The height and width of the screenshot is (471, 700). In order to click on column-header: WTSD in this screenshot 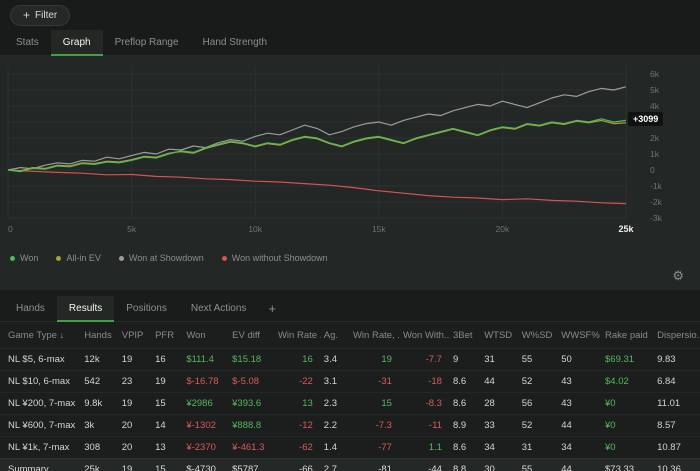, I will do `click(500, 335)`.